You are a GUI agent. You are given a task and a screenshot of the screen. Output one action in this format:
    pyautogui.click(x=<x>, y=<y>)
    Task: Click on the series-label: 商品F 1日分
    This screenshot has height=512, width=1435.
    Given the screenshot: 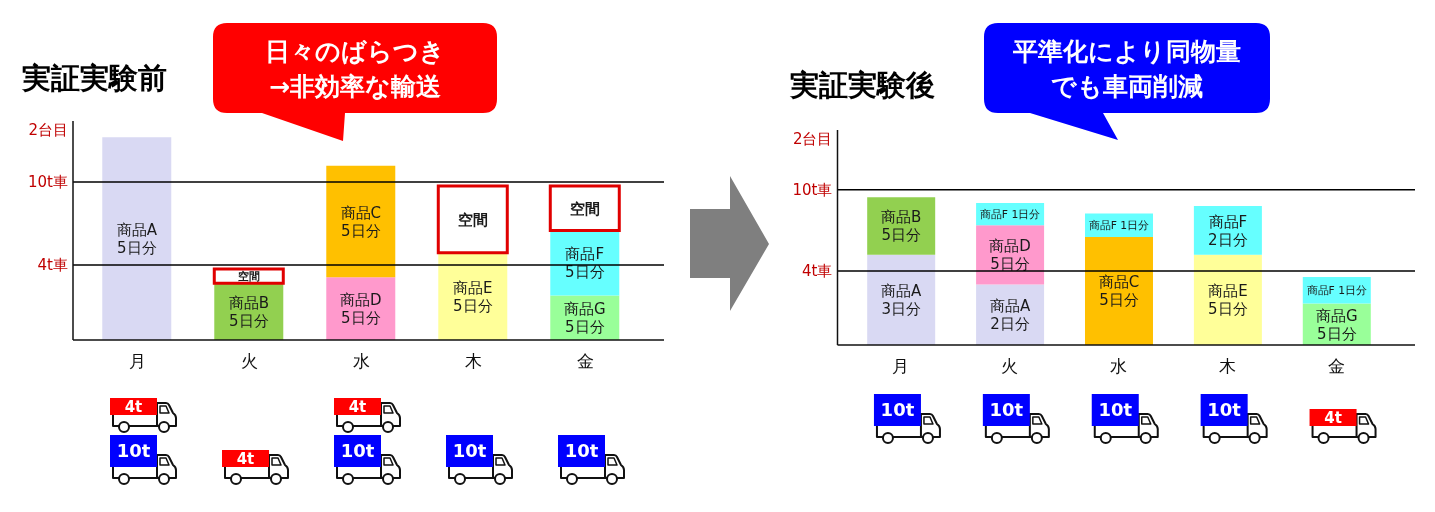 What is the action you would take?
    pyautogui.click(x=1010, y=215)
    